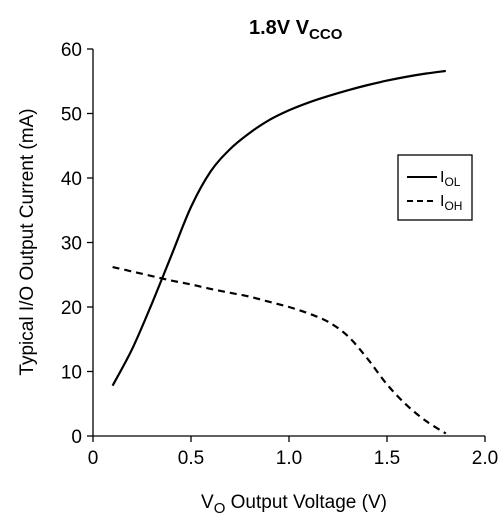 This screenshot has height=514, width=502. Describe the element at coordinates (326, 34) in the screenshot. I see `chart-title-sub: CCO` at that location.